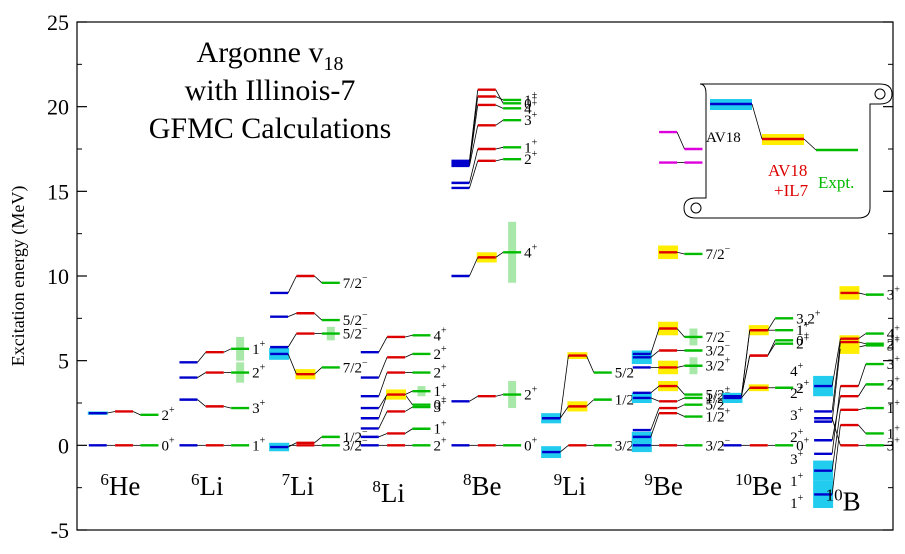 This screenshot has height=554, width=905. I want to click on level-label: 5/2+, so click(717, 394).